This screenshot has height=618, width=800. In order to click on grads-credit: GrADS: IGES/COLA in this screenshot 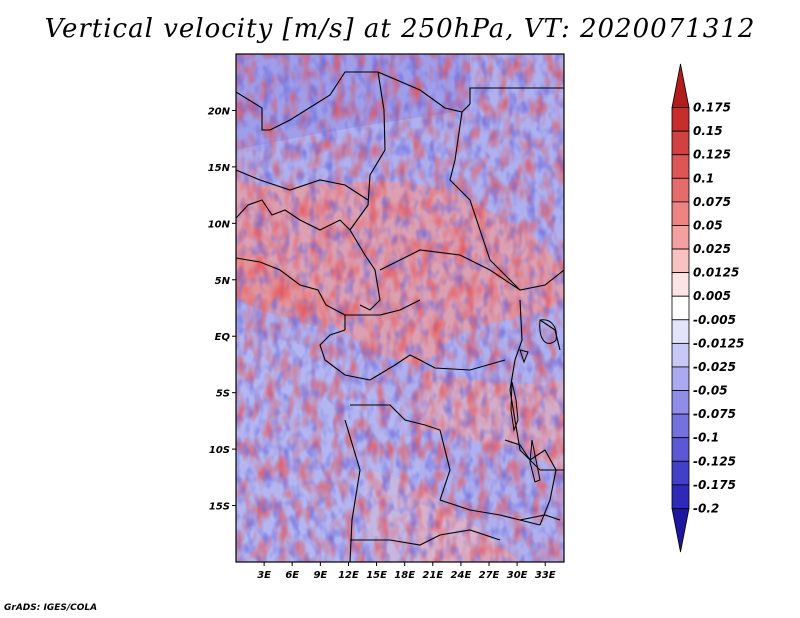, I will do `click(51, 608)`.